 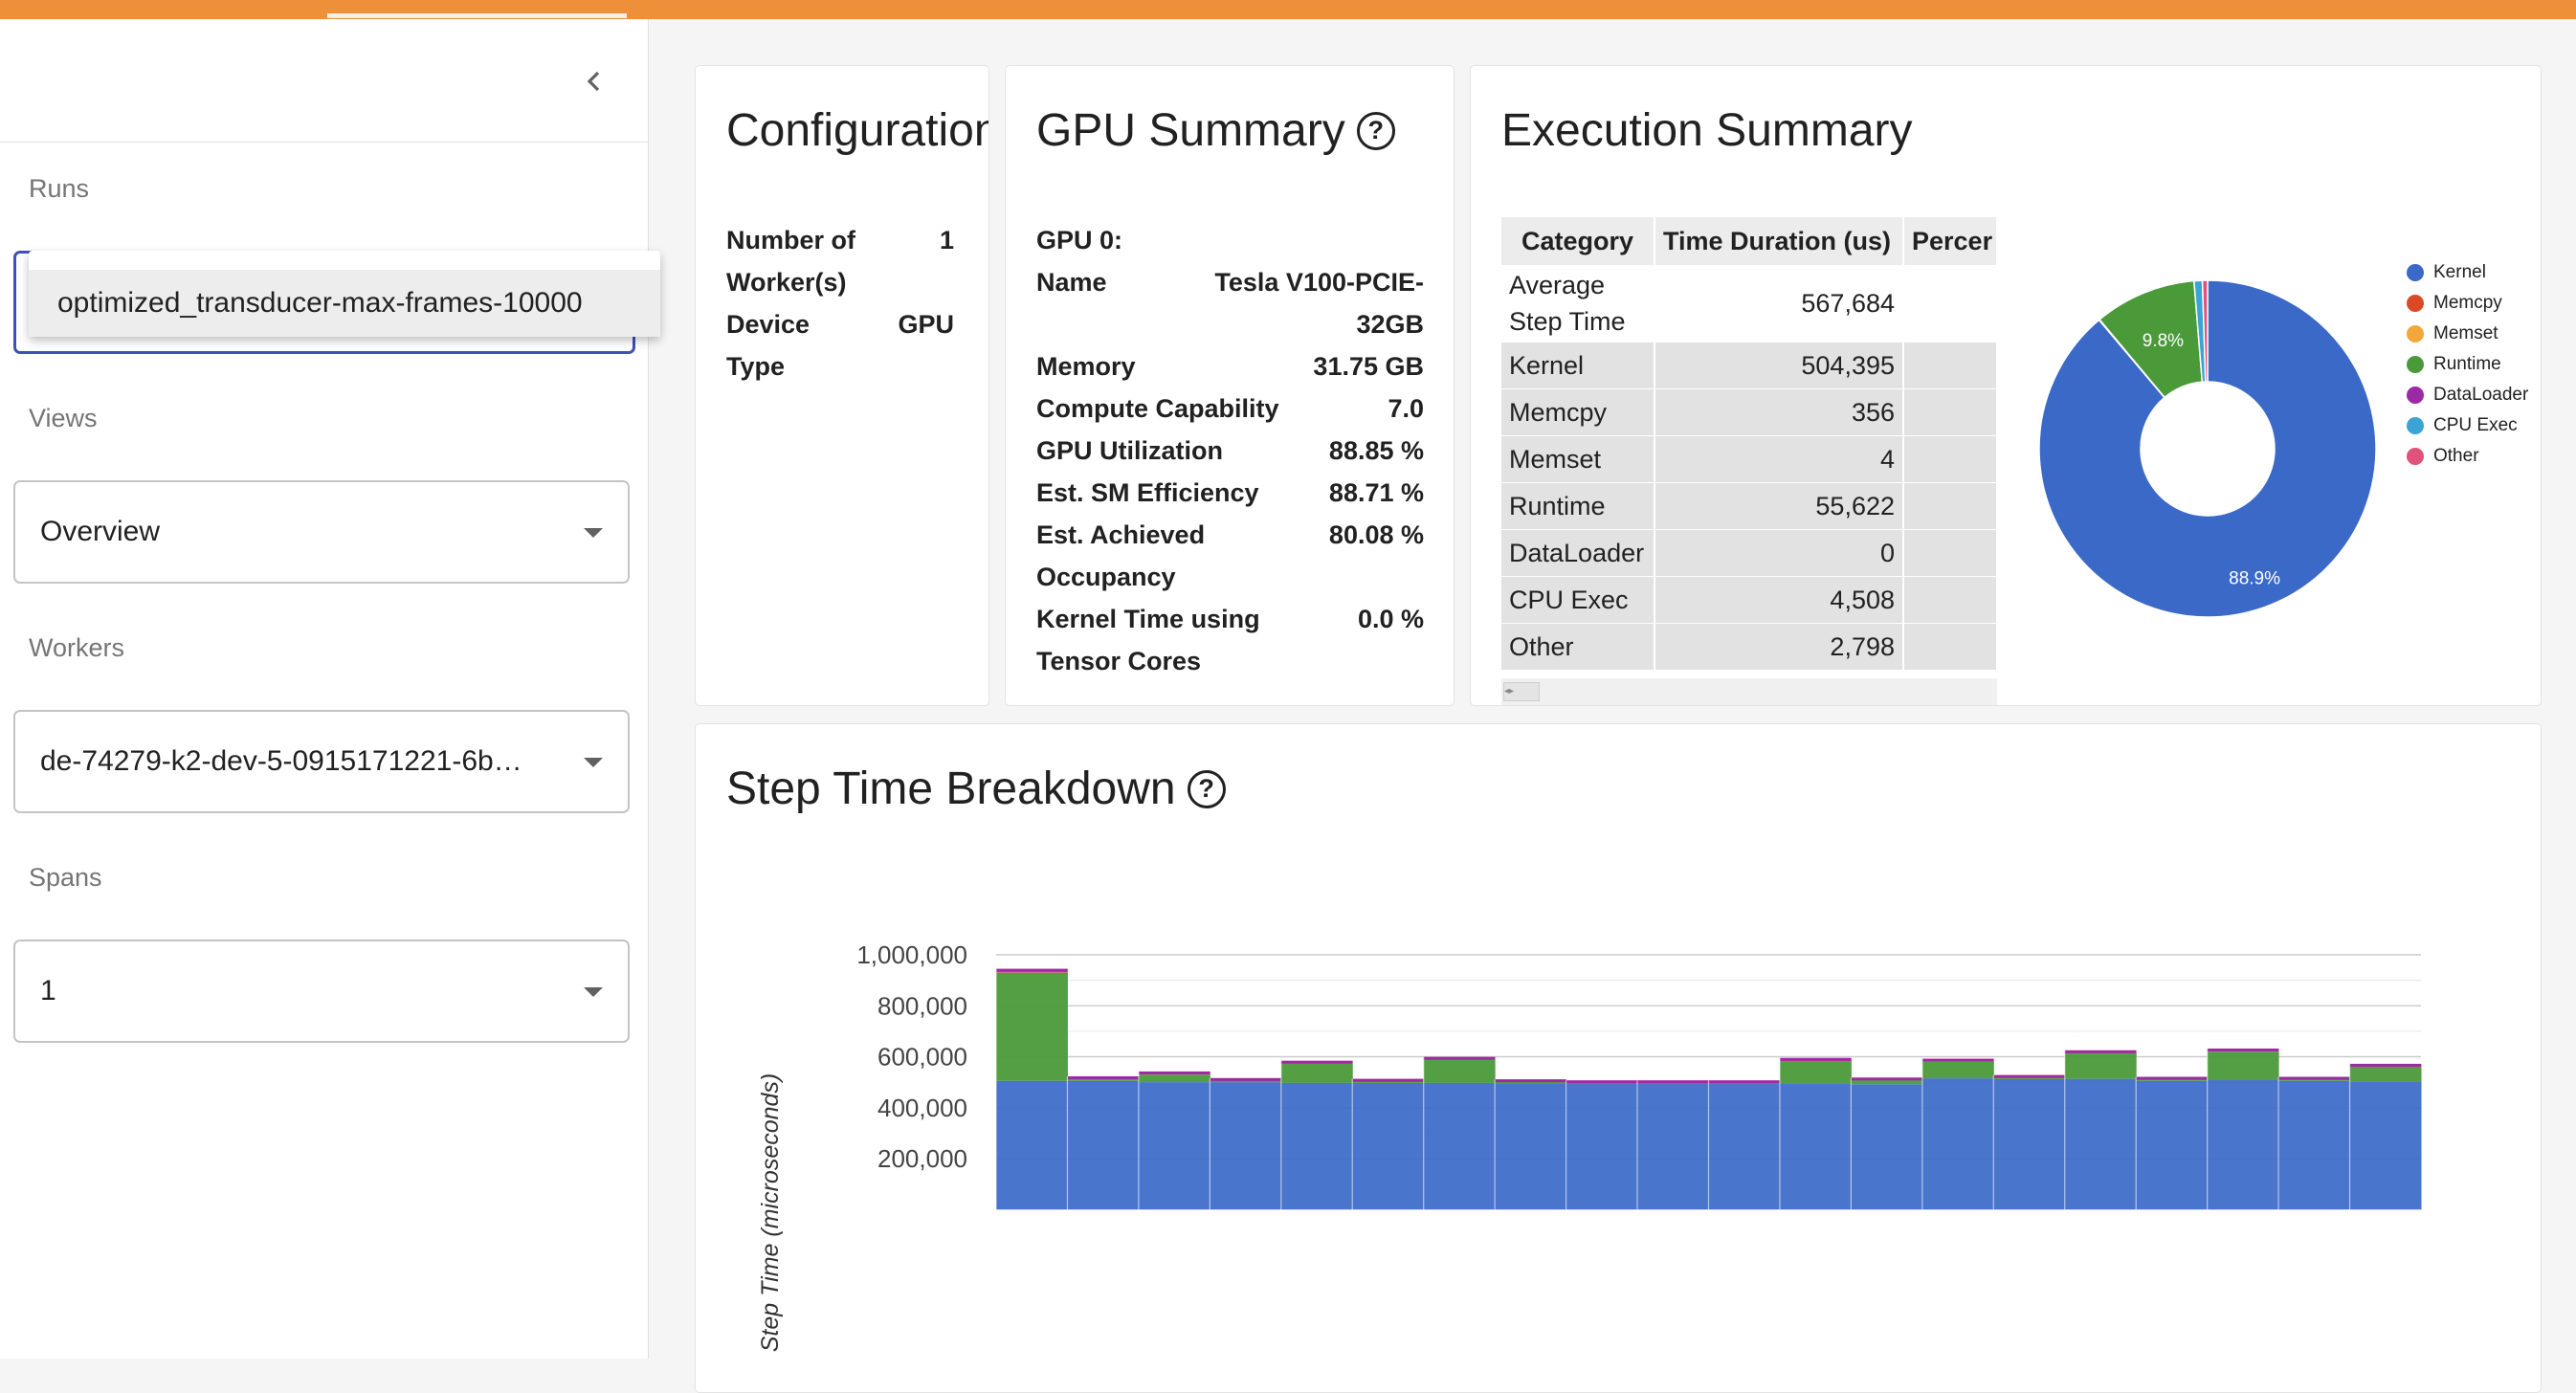 What do you see at coordinates (2467, 457) in the screenshot?
I see `legend-item: Other` at bounding box center [2467, 457].